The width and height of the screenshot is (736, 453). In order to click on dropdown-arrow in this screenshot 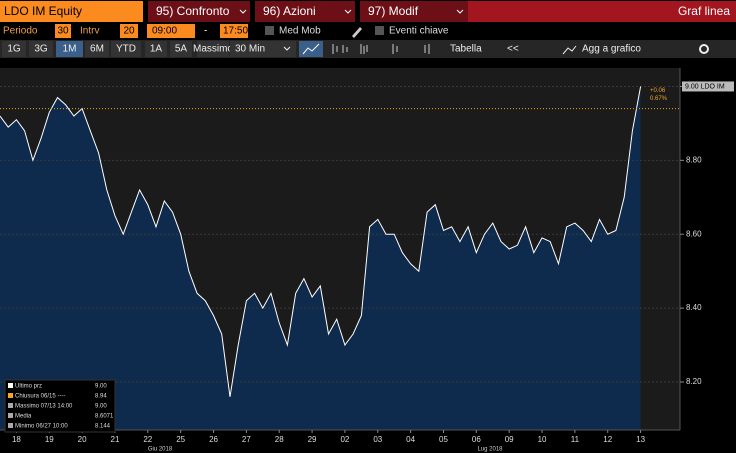, I will do `click(287, 48)`.